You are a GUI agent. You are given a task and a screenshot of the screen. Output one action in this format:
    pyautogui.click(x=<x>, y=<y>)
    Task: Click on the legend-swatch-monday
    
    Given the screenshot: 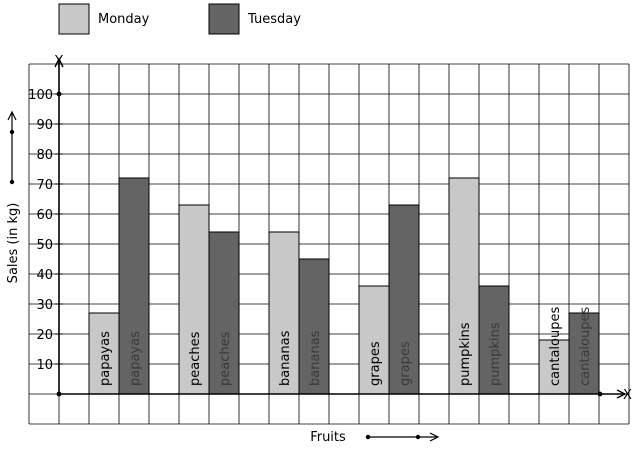 What is the action you would take?
    pyautogui.click(x=74, y=19)
    